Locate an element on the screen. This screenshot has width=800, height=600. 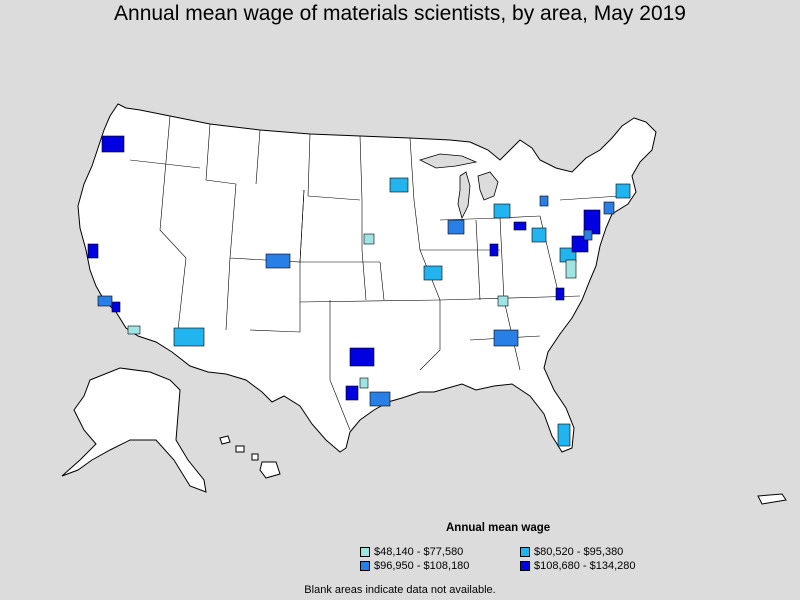
lake-michigan is located at coordinates (464, 195).